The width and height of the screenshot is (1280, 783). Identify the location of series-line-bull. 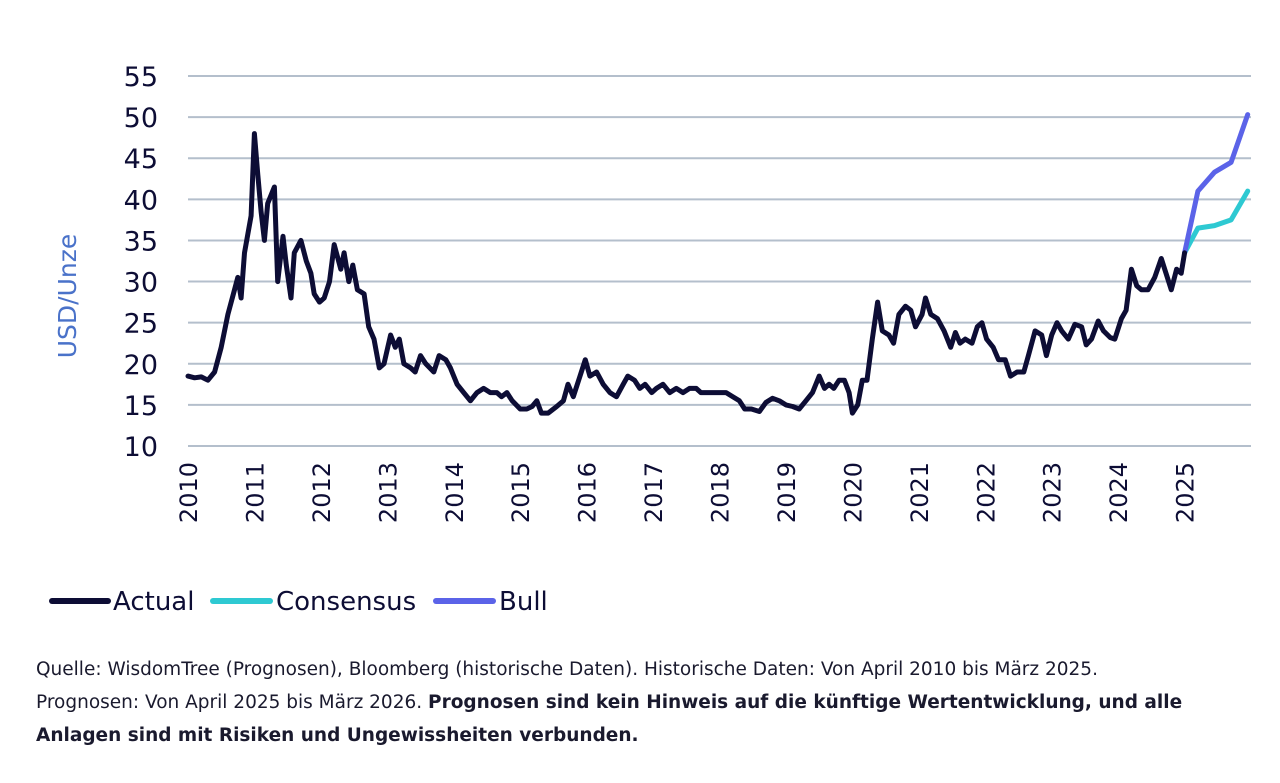
(1216, 184).